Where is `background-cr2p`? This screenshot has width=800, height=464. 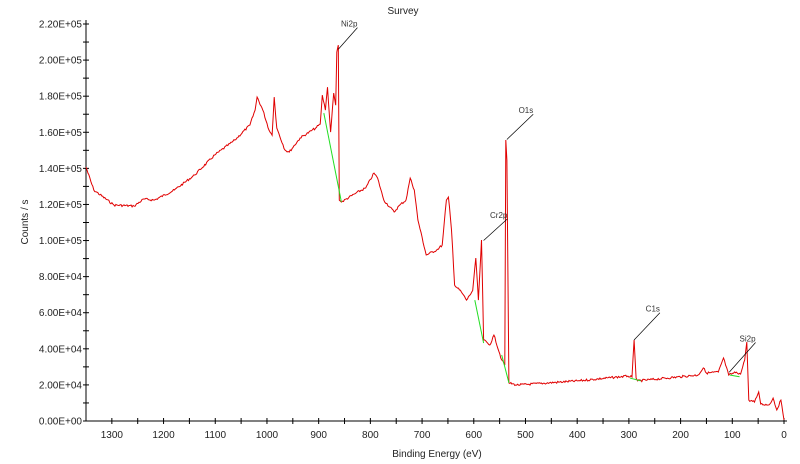 background-cr2p is located at coordinates (479, 321).